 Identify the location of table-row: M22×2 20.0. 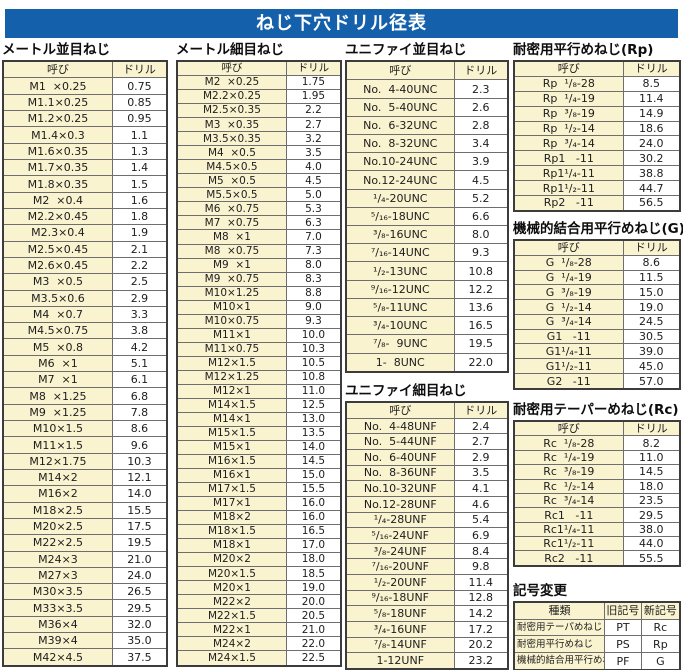
(259, 602).